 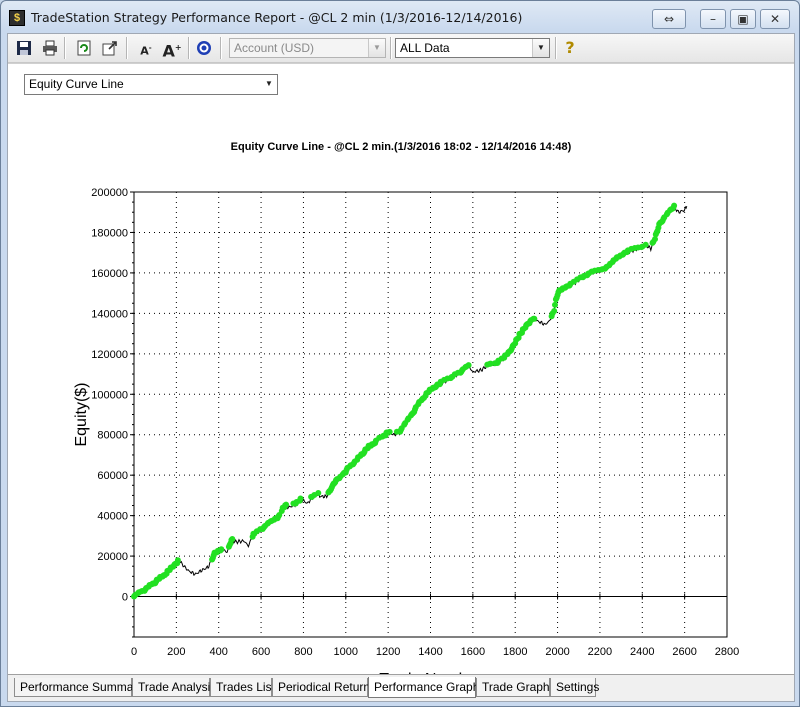 I want to click on x-tick-label: 2400, so click(x=642, y=652).